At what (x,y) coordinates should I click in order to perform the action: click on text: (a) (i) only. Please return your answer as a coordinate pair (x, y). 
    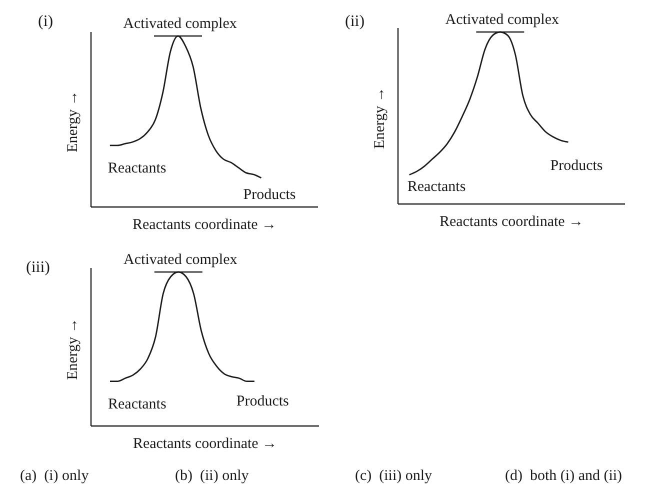
    Looking at the image, I should click on (55, 476).